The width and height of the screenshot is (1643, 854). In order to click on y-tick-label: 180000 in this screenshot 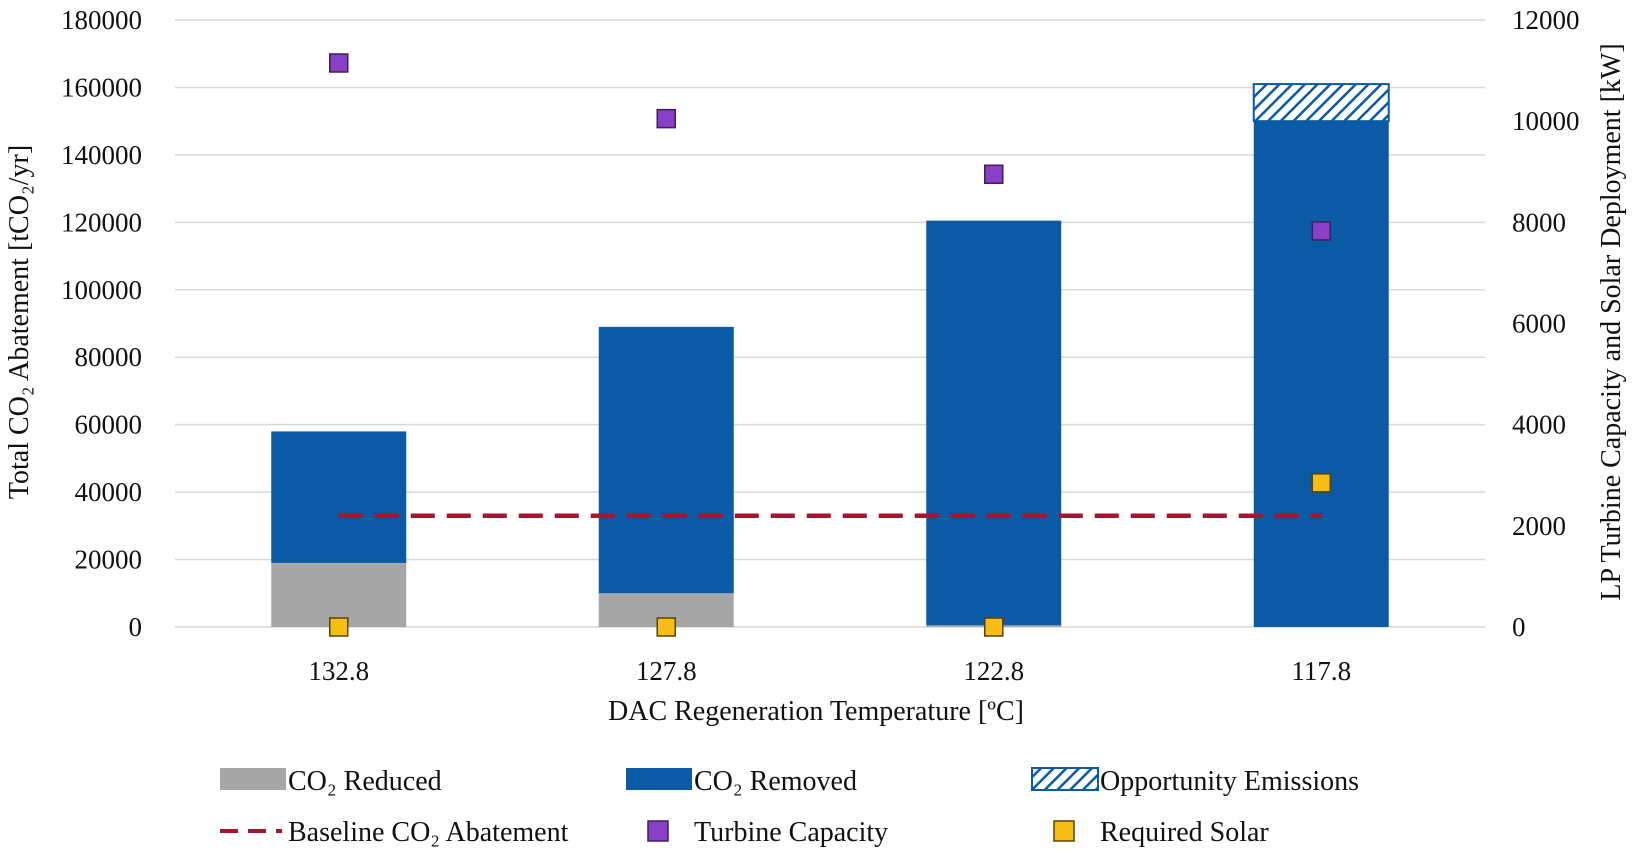, I will do `click(101, 20)`.